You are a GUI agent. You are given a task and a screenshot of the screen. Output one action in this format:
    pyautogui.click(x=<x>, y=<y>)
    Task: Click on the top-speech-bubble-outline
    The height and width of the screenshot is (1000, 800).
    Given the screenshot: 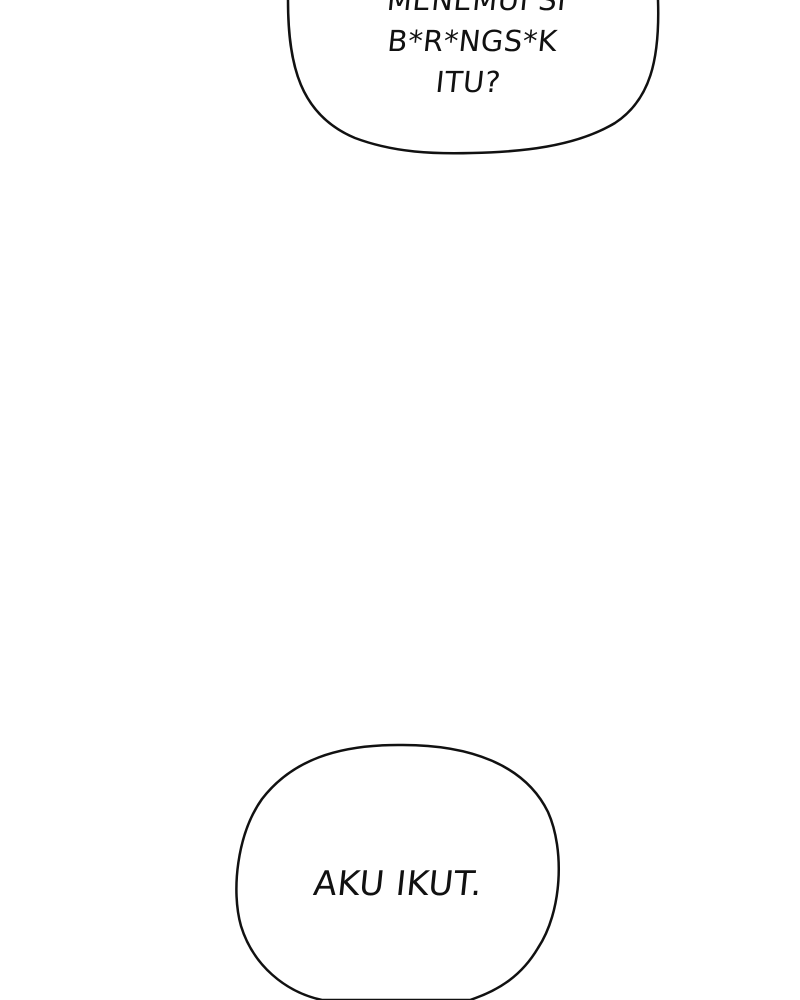 What is the action you would take?
    pyautogui.click(x=473, y=77)
    